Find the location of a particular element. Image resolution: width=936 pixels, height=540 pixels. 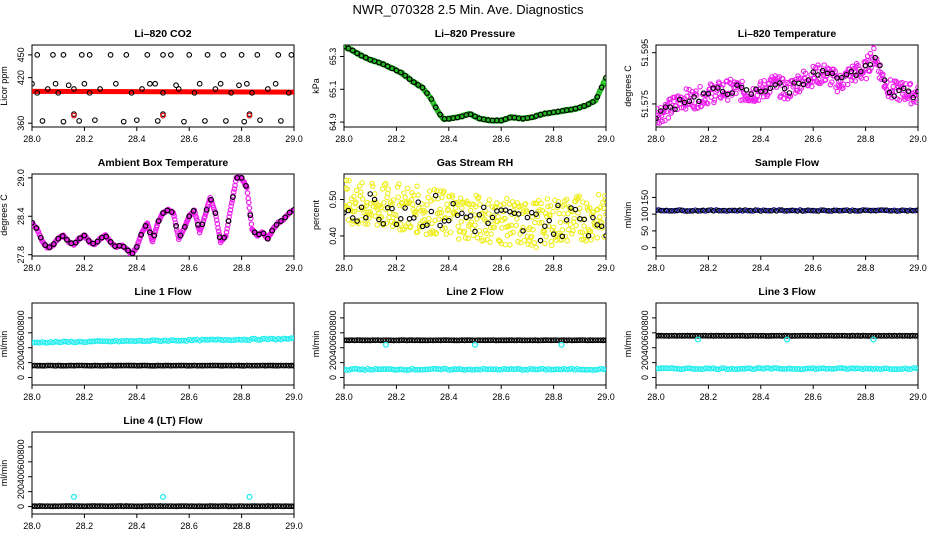

x-tick-label: 28.4 is located at coordinates (449, 397).